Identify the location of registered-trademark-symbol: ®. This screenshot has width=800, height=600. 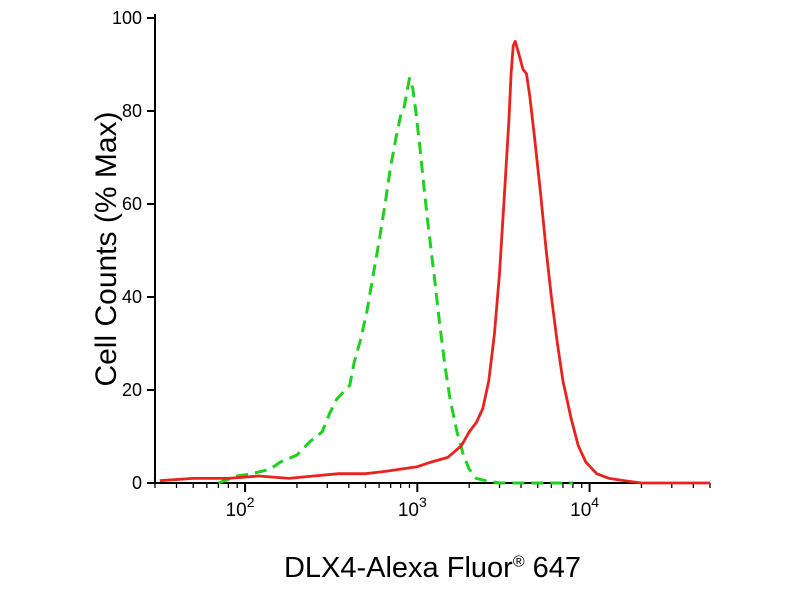
(518, 562).